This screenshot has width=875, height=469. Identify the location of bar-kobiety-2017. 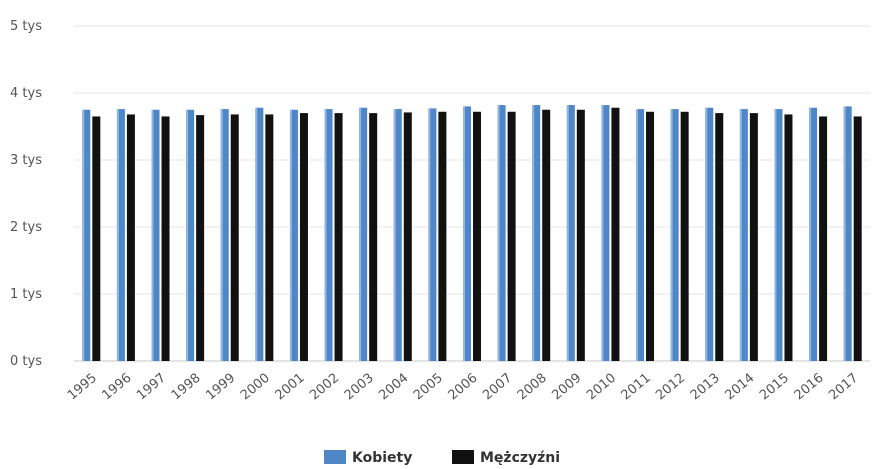
(847, 234).